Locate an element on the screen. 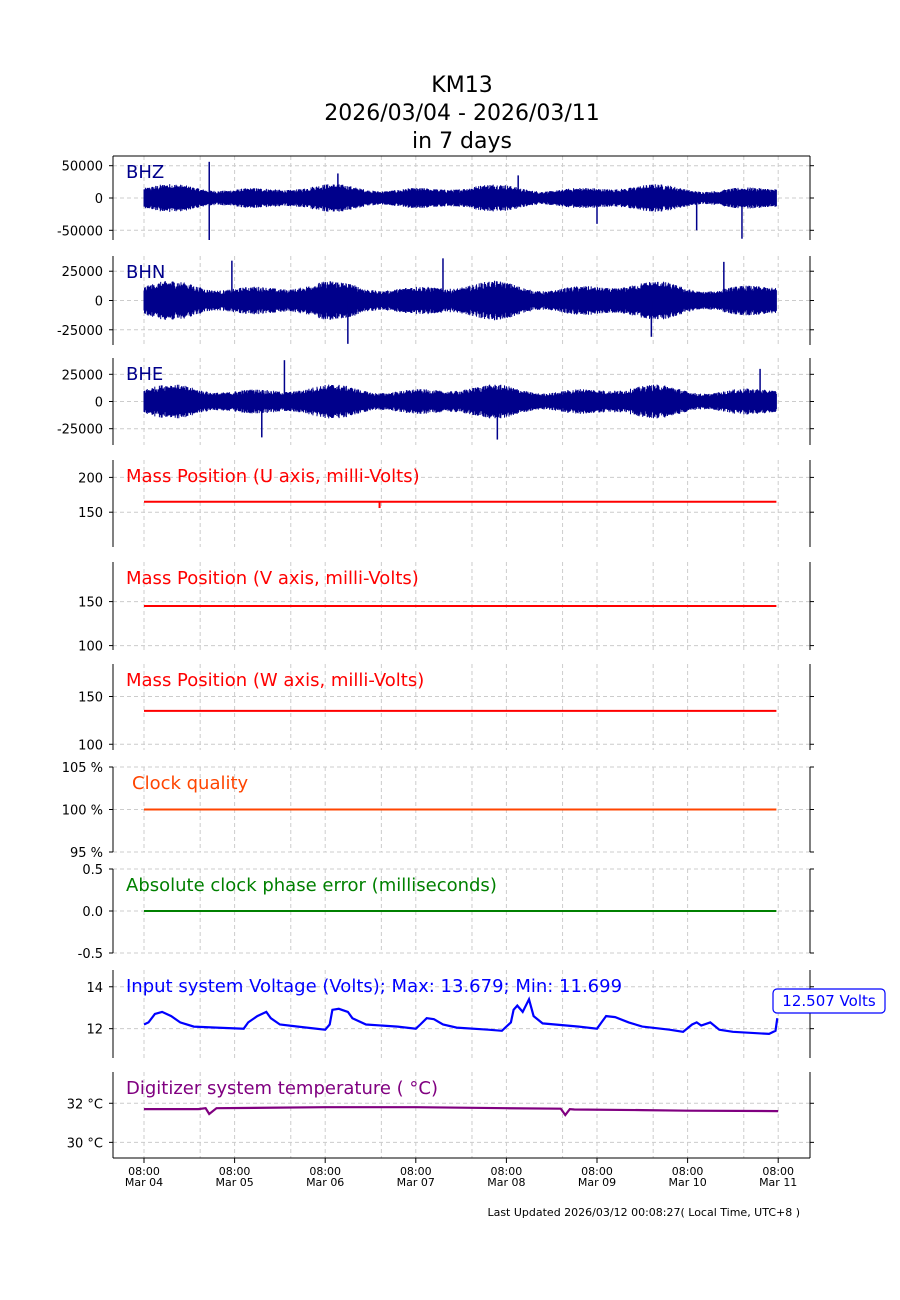 The image size is (900, 1300). ytick-label: -0.5 is located at coordinates (90, 954).